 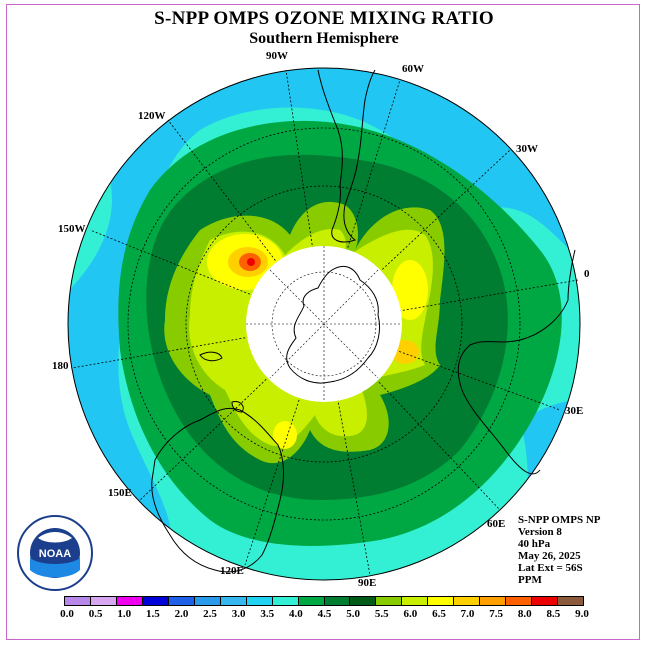 I want to click on colorbar-tick-label: 1.0, so click(x=124, y=614).